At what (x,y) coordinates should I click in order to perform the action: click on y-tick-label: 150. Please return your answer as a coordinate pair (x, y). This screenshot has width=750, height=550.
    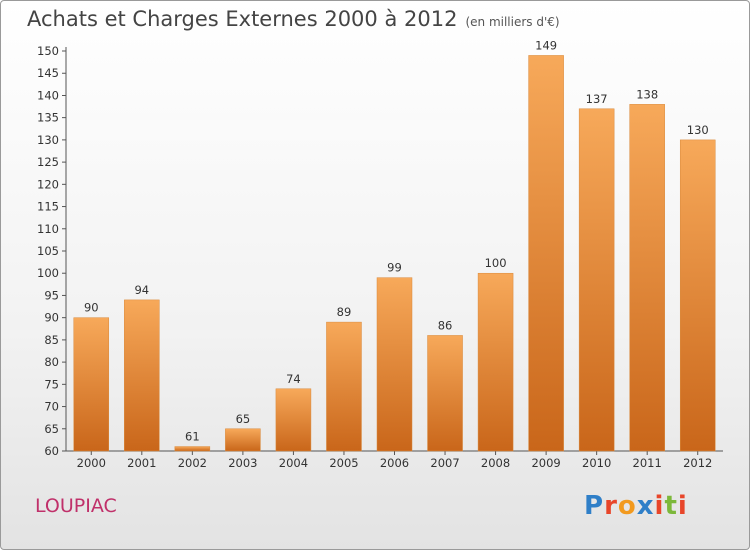
    Looking at the image, I should click on (48, 51).